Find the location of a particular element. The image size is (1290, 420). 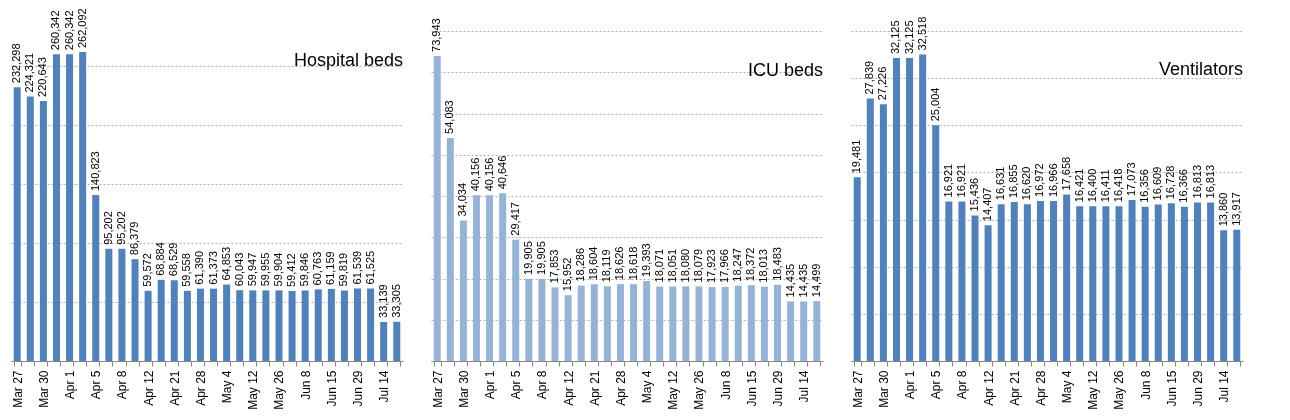

x-tick-label: Apr 1 is located at coordinates (490, 385).